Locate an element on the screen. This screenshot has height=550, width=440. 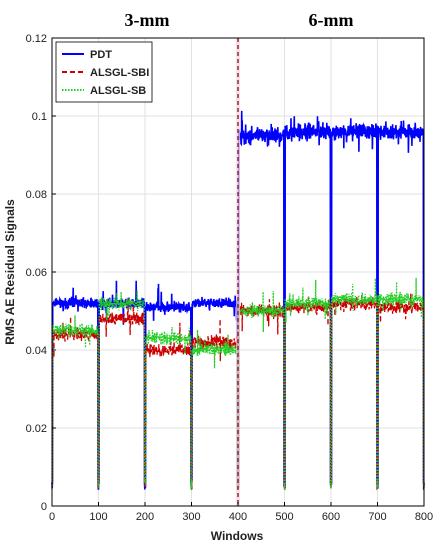
legend: PDT ALSGL-SBI ALSGL-SB is located at coordinates (104, 72).